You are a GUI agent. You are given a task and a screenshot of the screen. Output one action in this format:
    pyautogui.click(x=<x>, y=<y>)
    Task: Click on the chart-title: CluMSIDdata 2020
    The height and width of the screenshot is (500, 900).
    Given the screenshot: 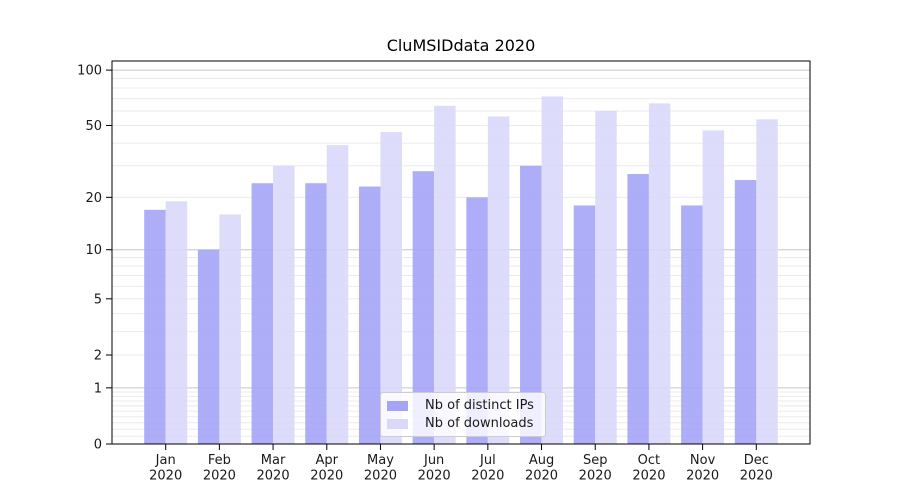 What is the action you would take?
    pyautogui.click(x=461, y=45)
    